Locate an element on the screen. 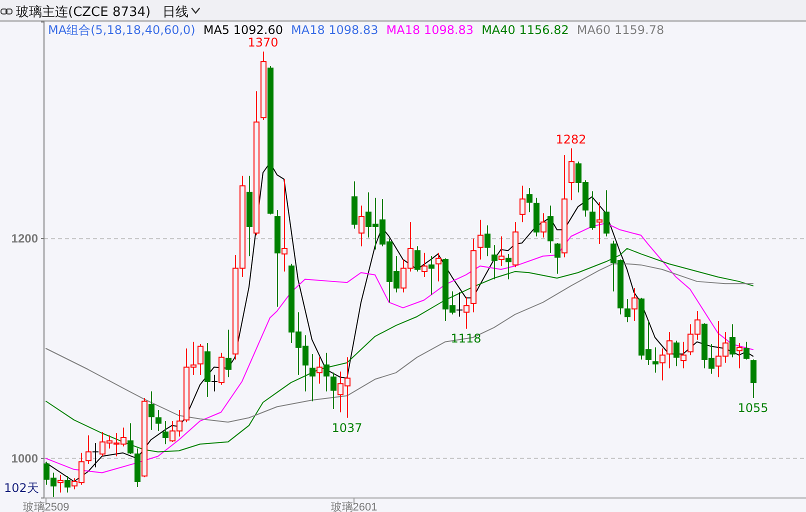  text: 102天 is located at coordinates (21, 488).